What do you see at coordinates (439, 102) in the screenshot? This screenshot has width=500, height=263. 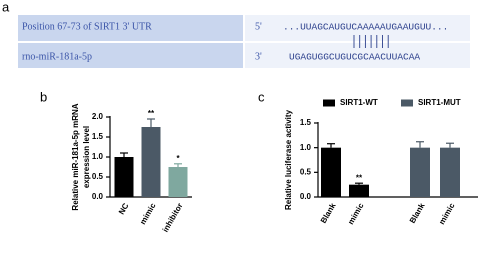 I see `legend-label: SIRT1-MUT` at bounding box center [439, 102].